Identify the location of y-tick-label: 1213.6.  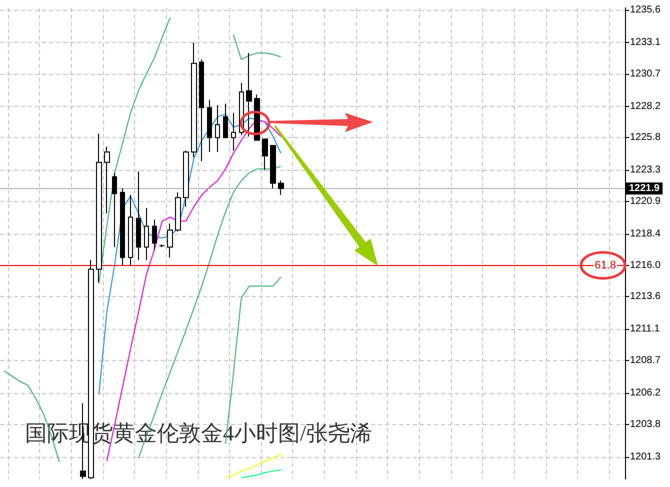
(646, 296).